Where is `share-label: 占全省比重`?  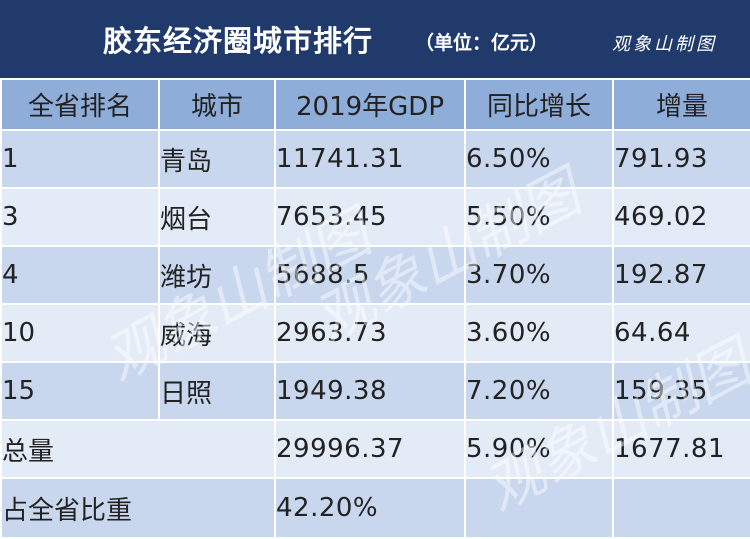 share-label: 占全省比重 is located at coordinates (138, 508).